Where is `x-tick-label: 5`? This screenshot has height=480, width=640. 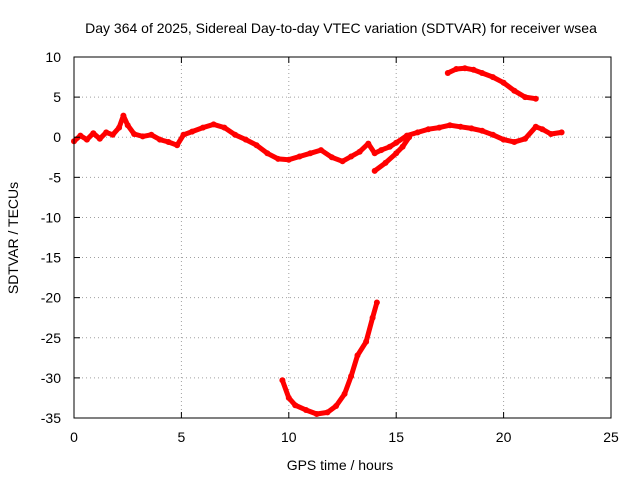 x-tick-label: 5 is located at coordinates (182, 437).